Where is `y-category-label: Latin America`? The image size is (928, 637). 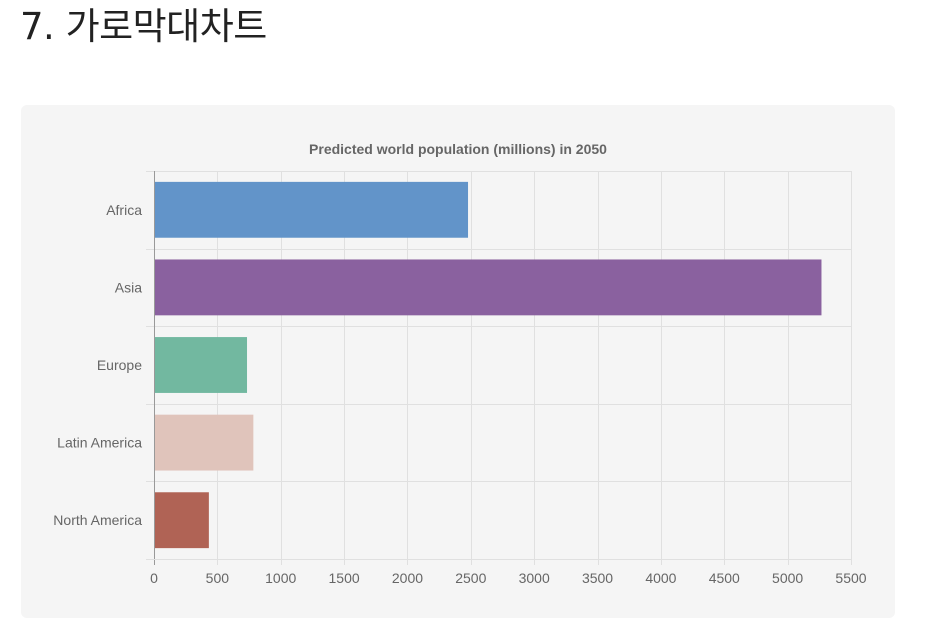
y-category-label: Latin America is located at coordinates (99, 443).